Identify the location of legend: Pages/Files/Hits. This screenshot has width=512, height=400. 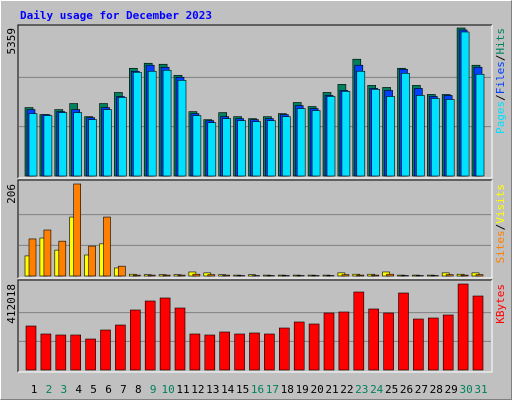
(500, 81).